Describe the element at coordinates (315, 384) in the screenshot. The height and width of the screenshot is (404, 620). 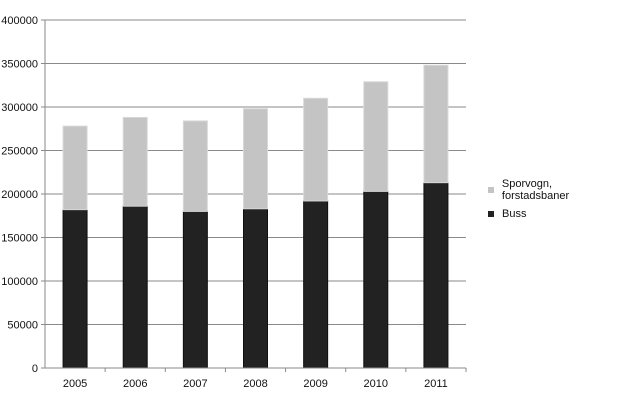
I see `x-tick-label: 2009` at that location.